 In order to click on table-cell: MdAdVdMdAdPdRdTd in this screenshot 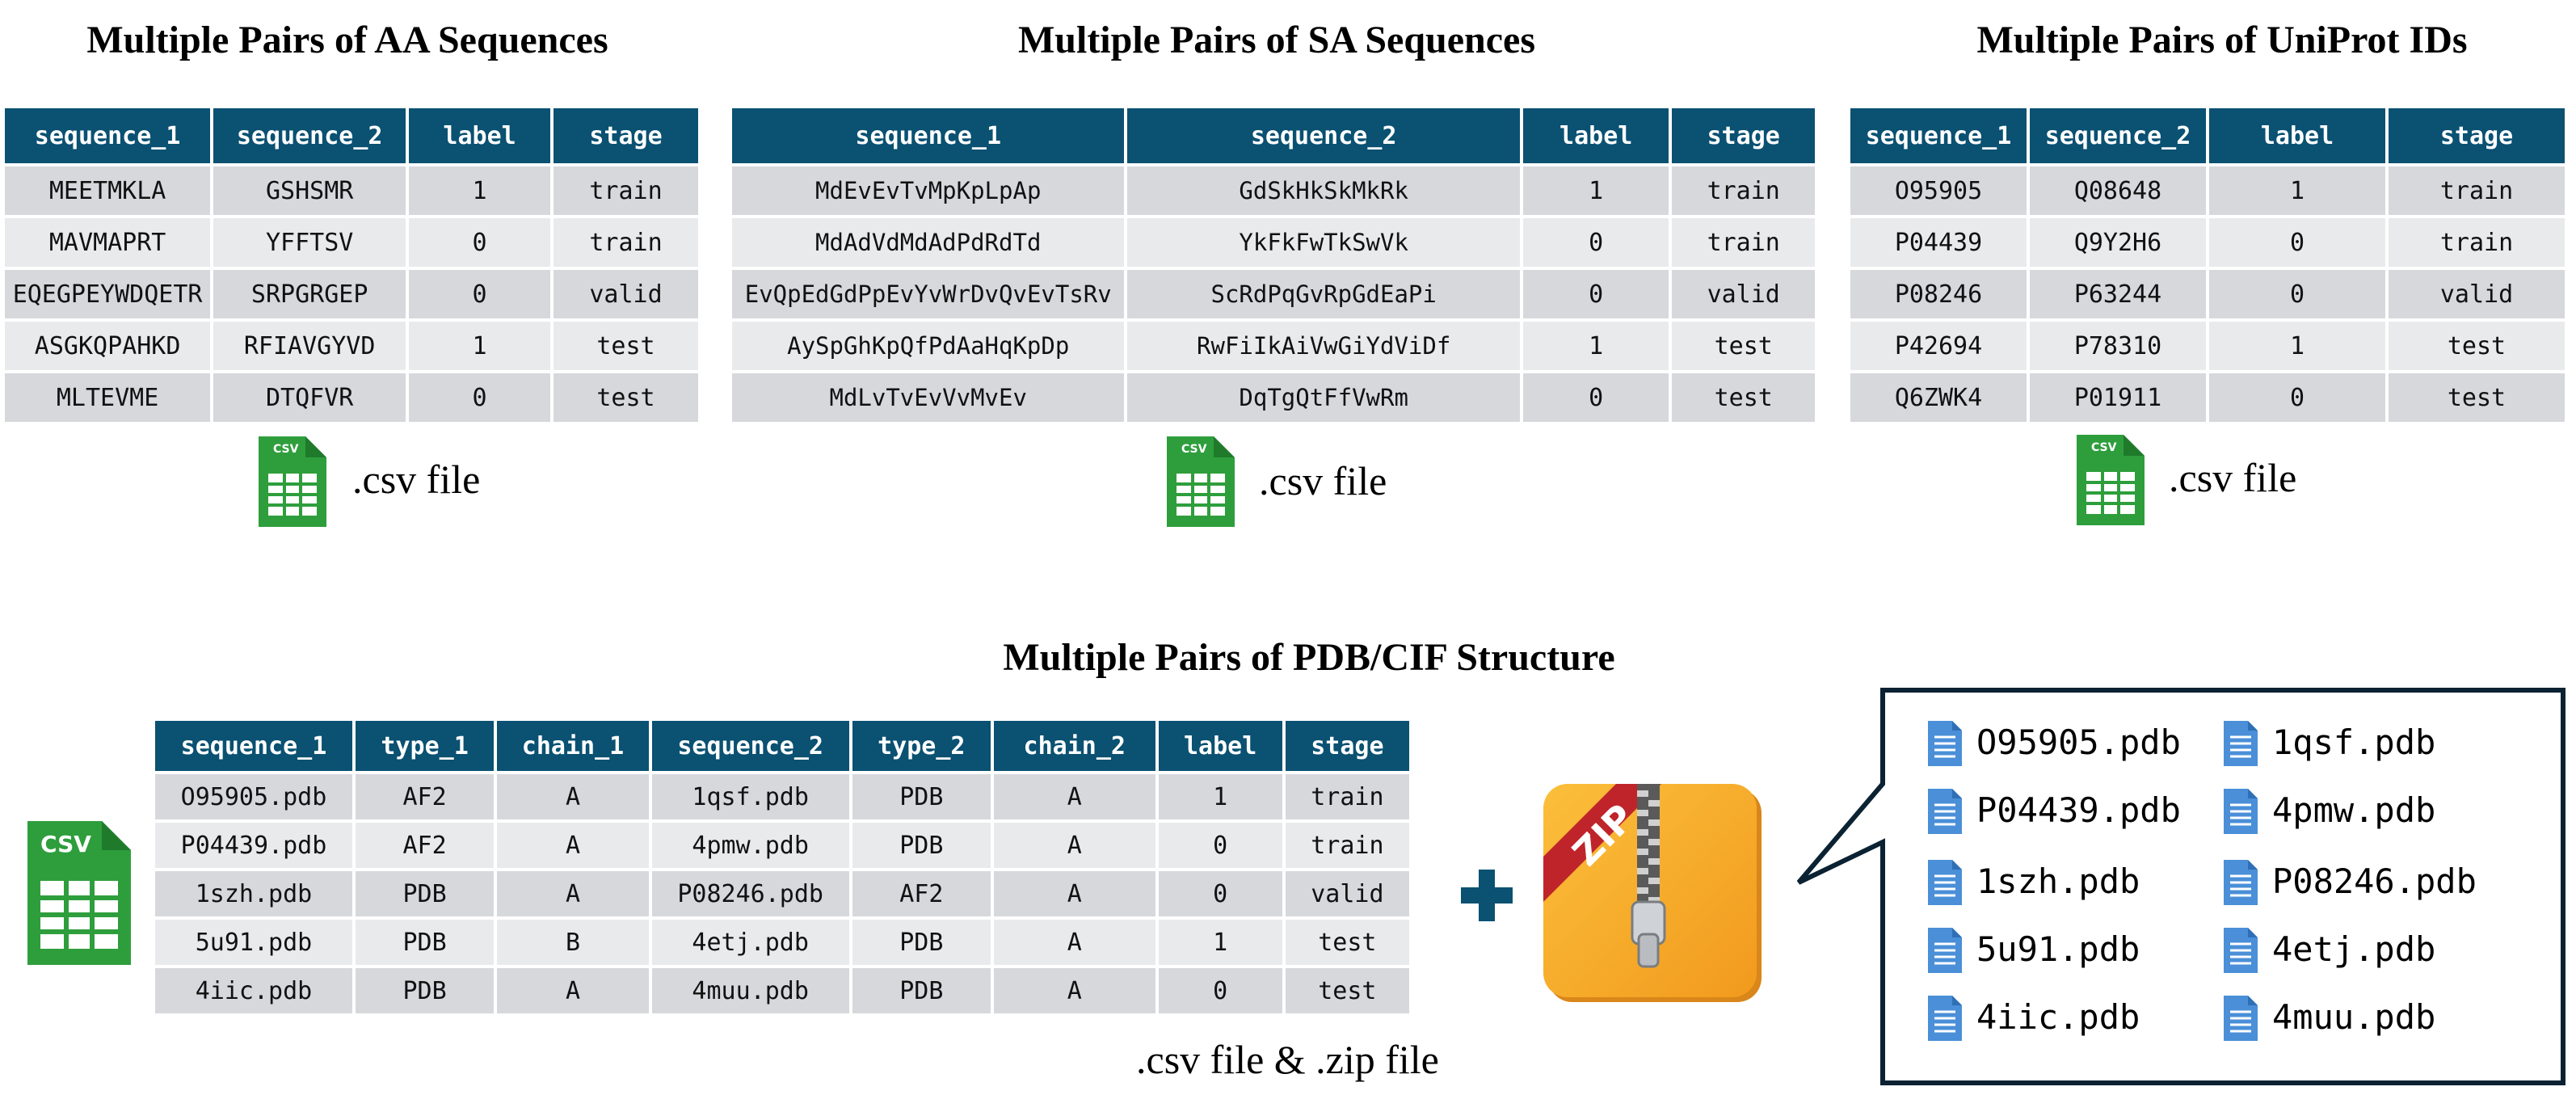, I will do `click(928, 242)`.